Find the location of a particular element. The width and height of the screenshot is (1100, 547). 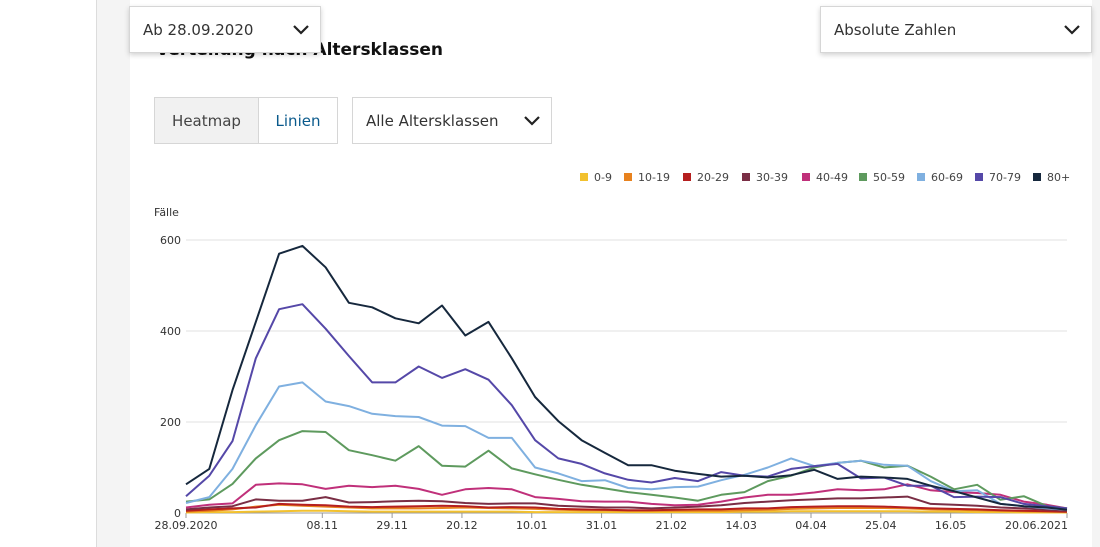

y-axis-label: Fälle is located at coordinates (166, 212).